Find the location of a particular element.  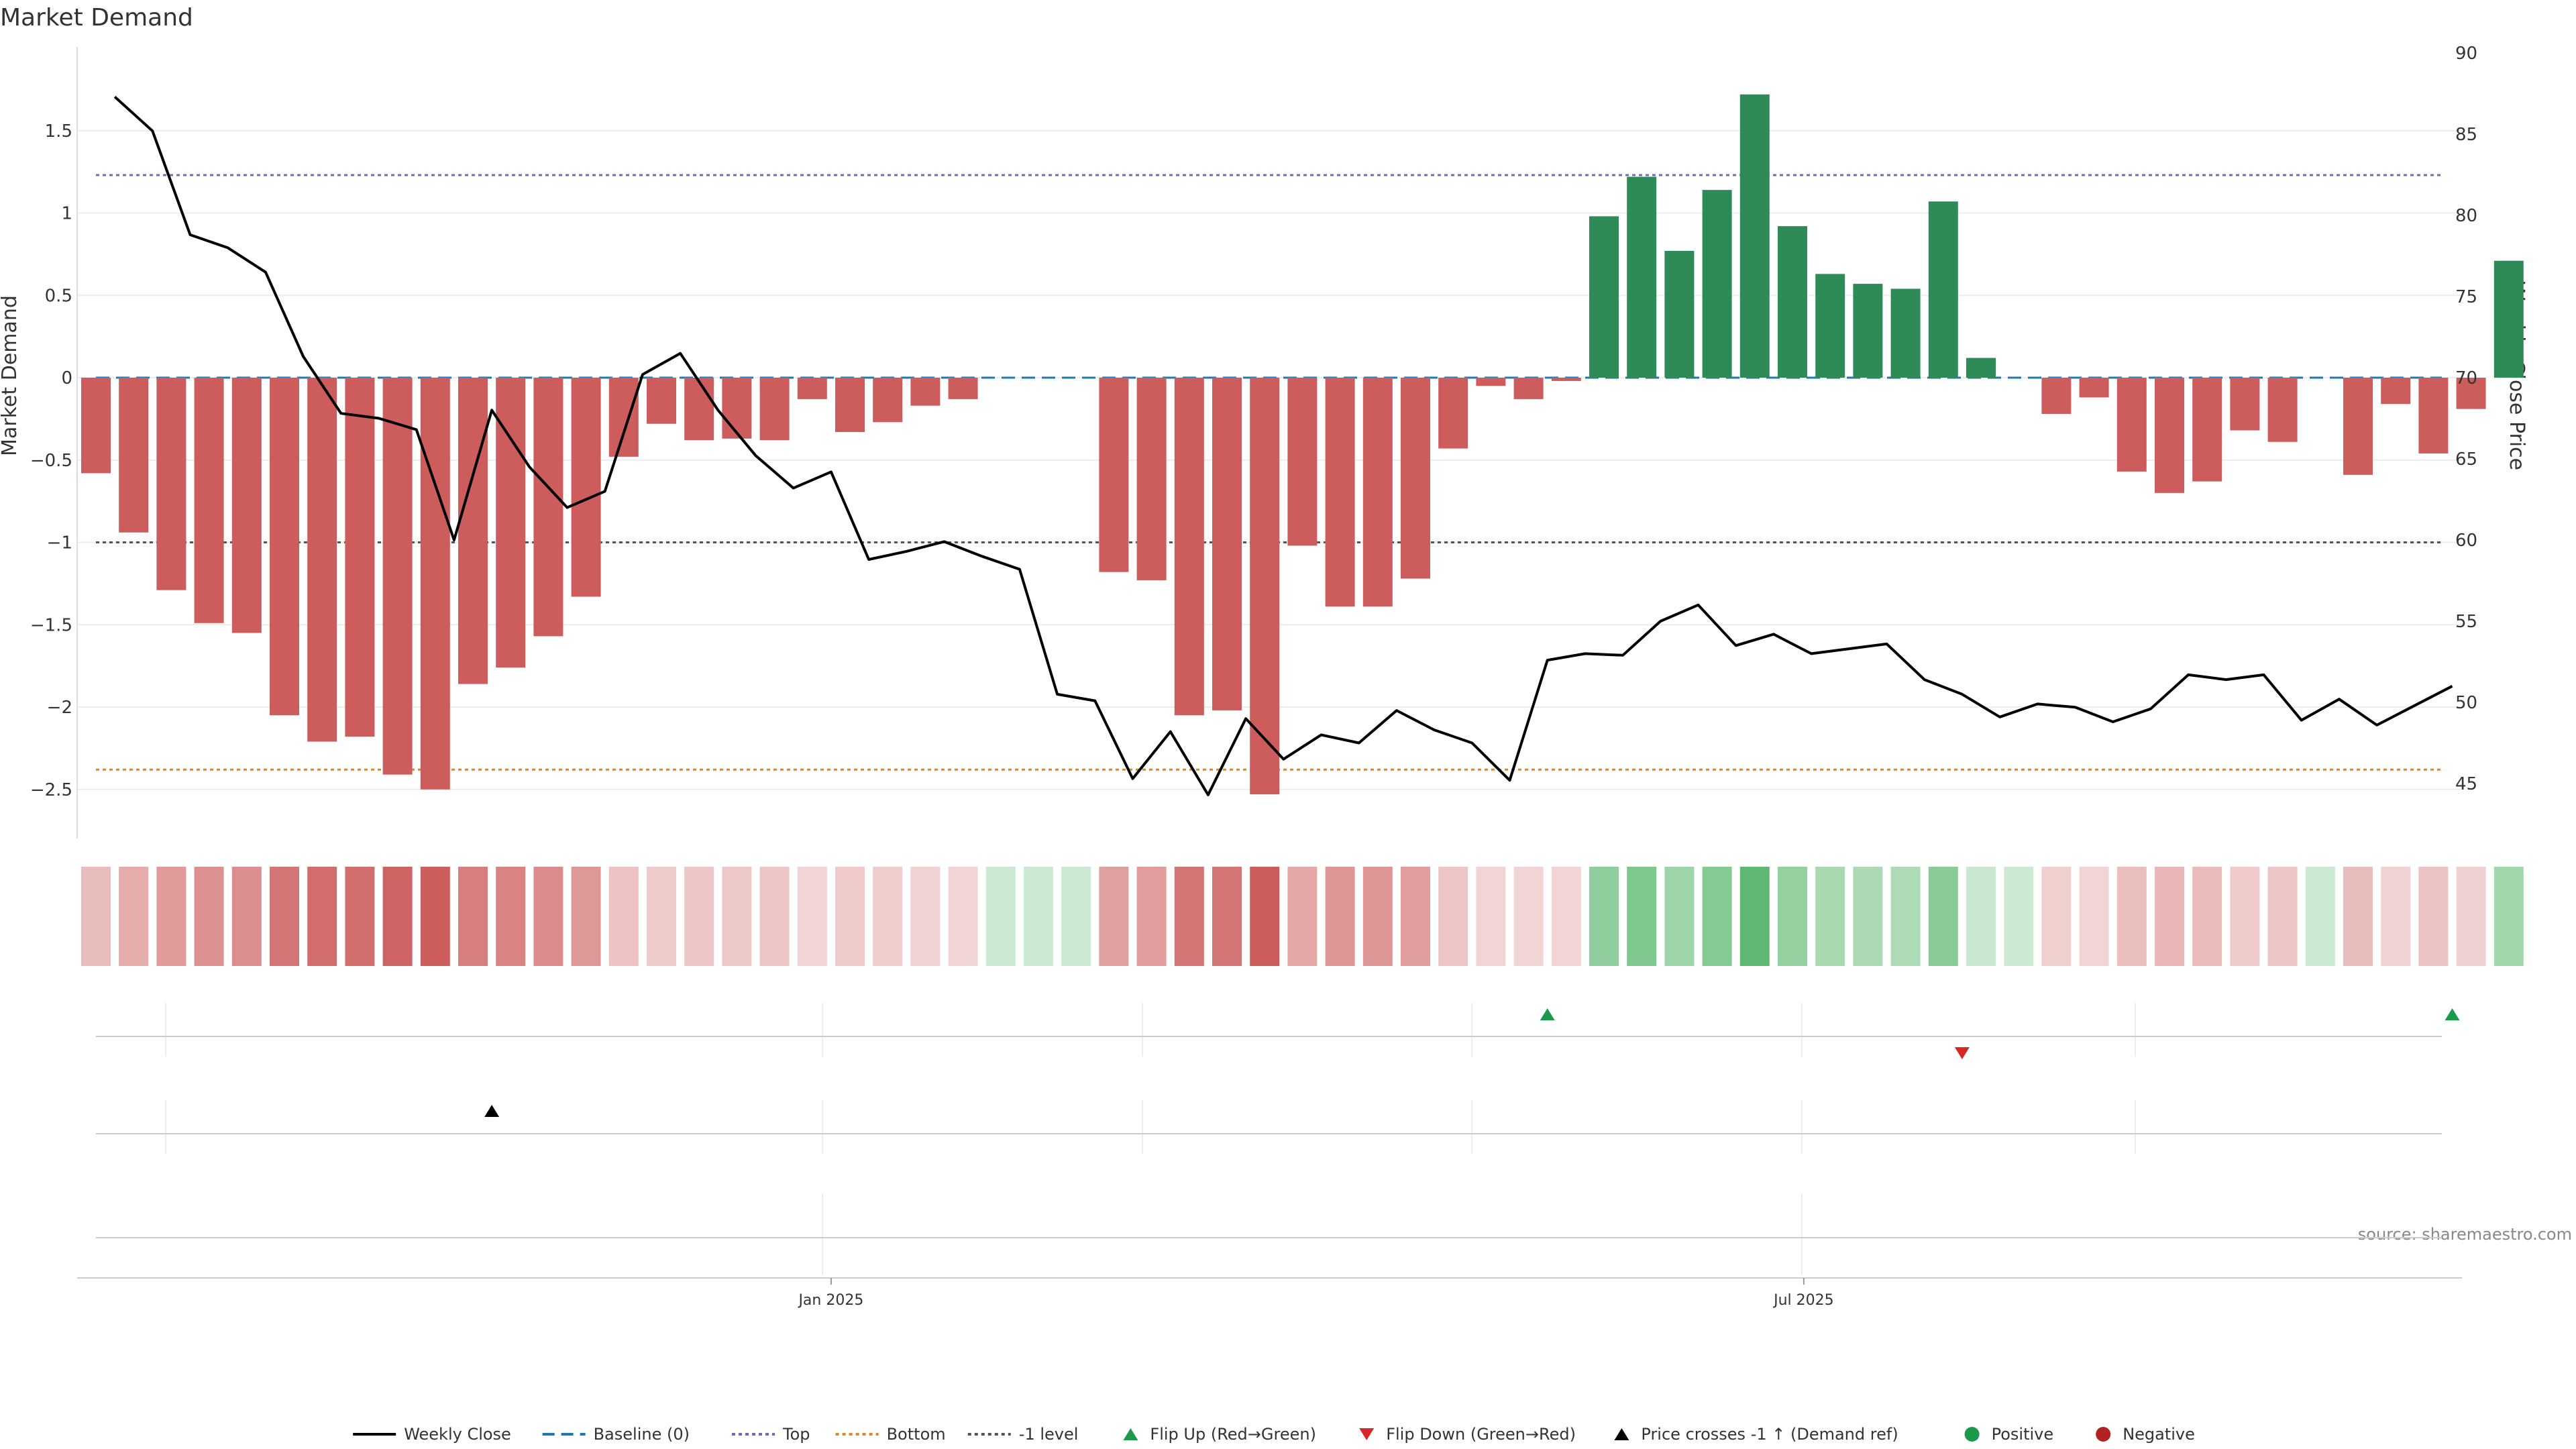

x-tick-labels: Jan 2025 Jul 2025 is located at coordinates (1269, 1293).